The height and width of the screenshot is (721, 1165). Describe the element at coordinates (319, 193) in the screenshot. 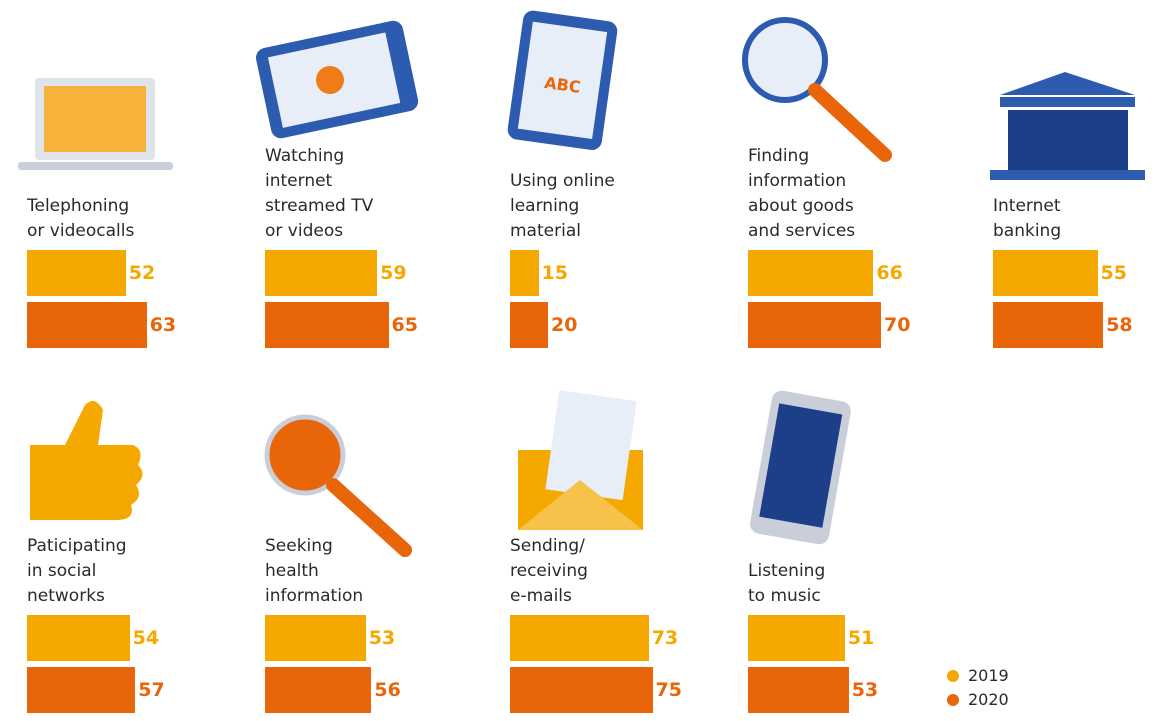

I see `category-label: Watching internet streamed TV or videos` at that location.